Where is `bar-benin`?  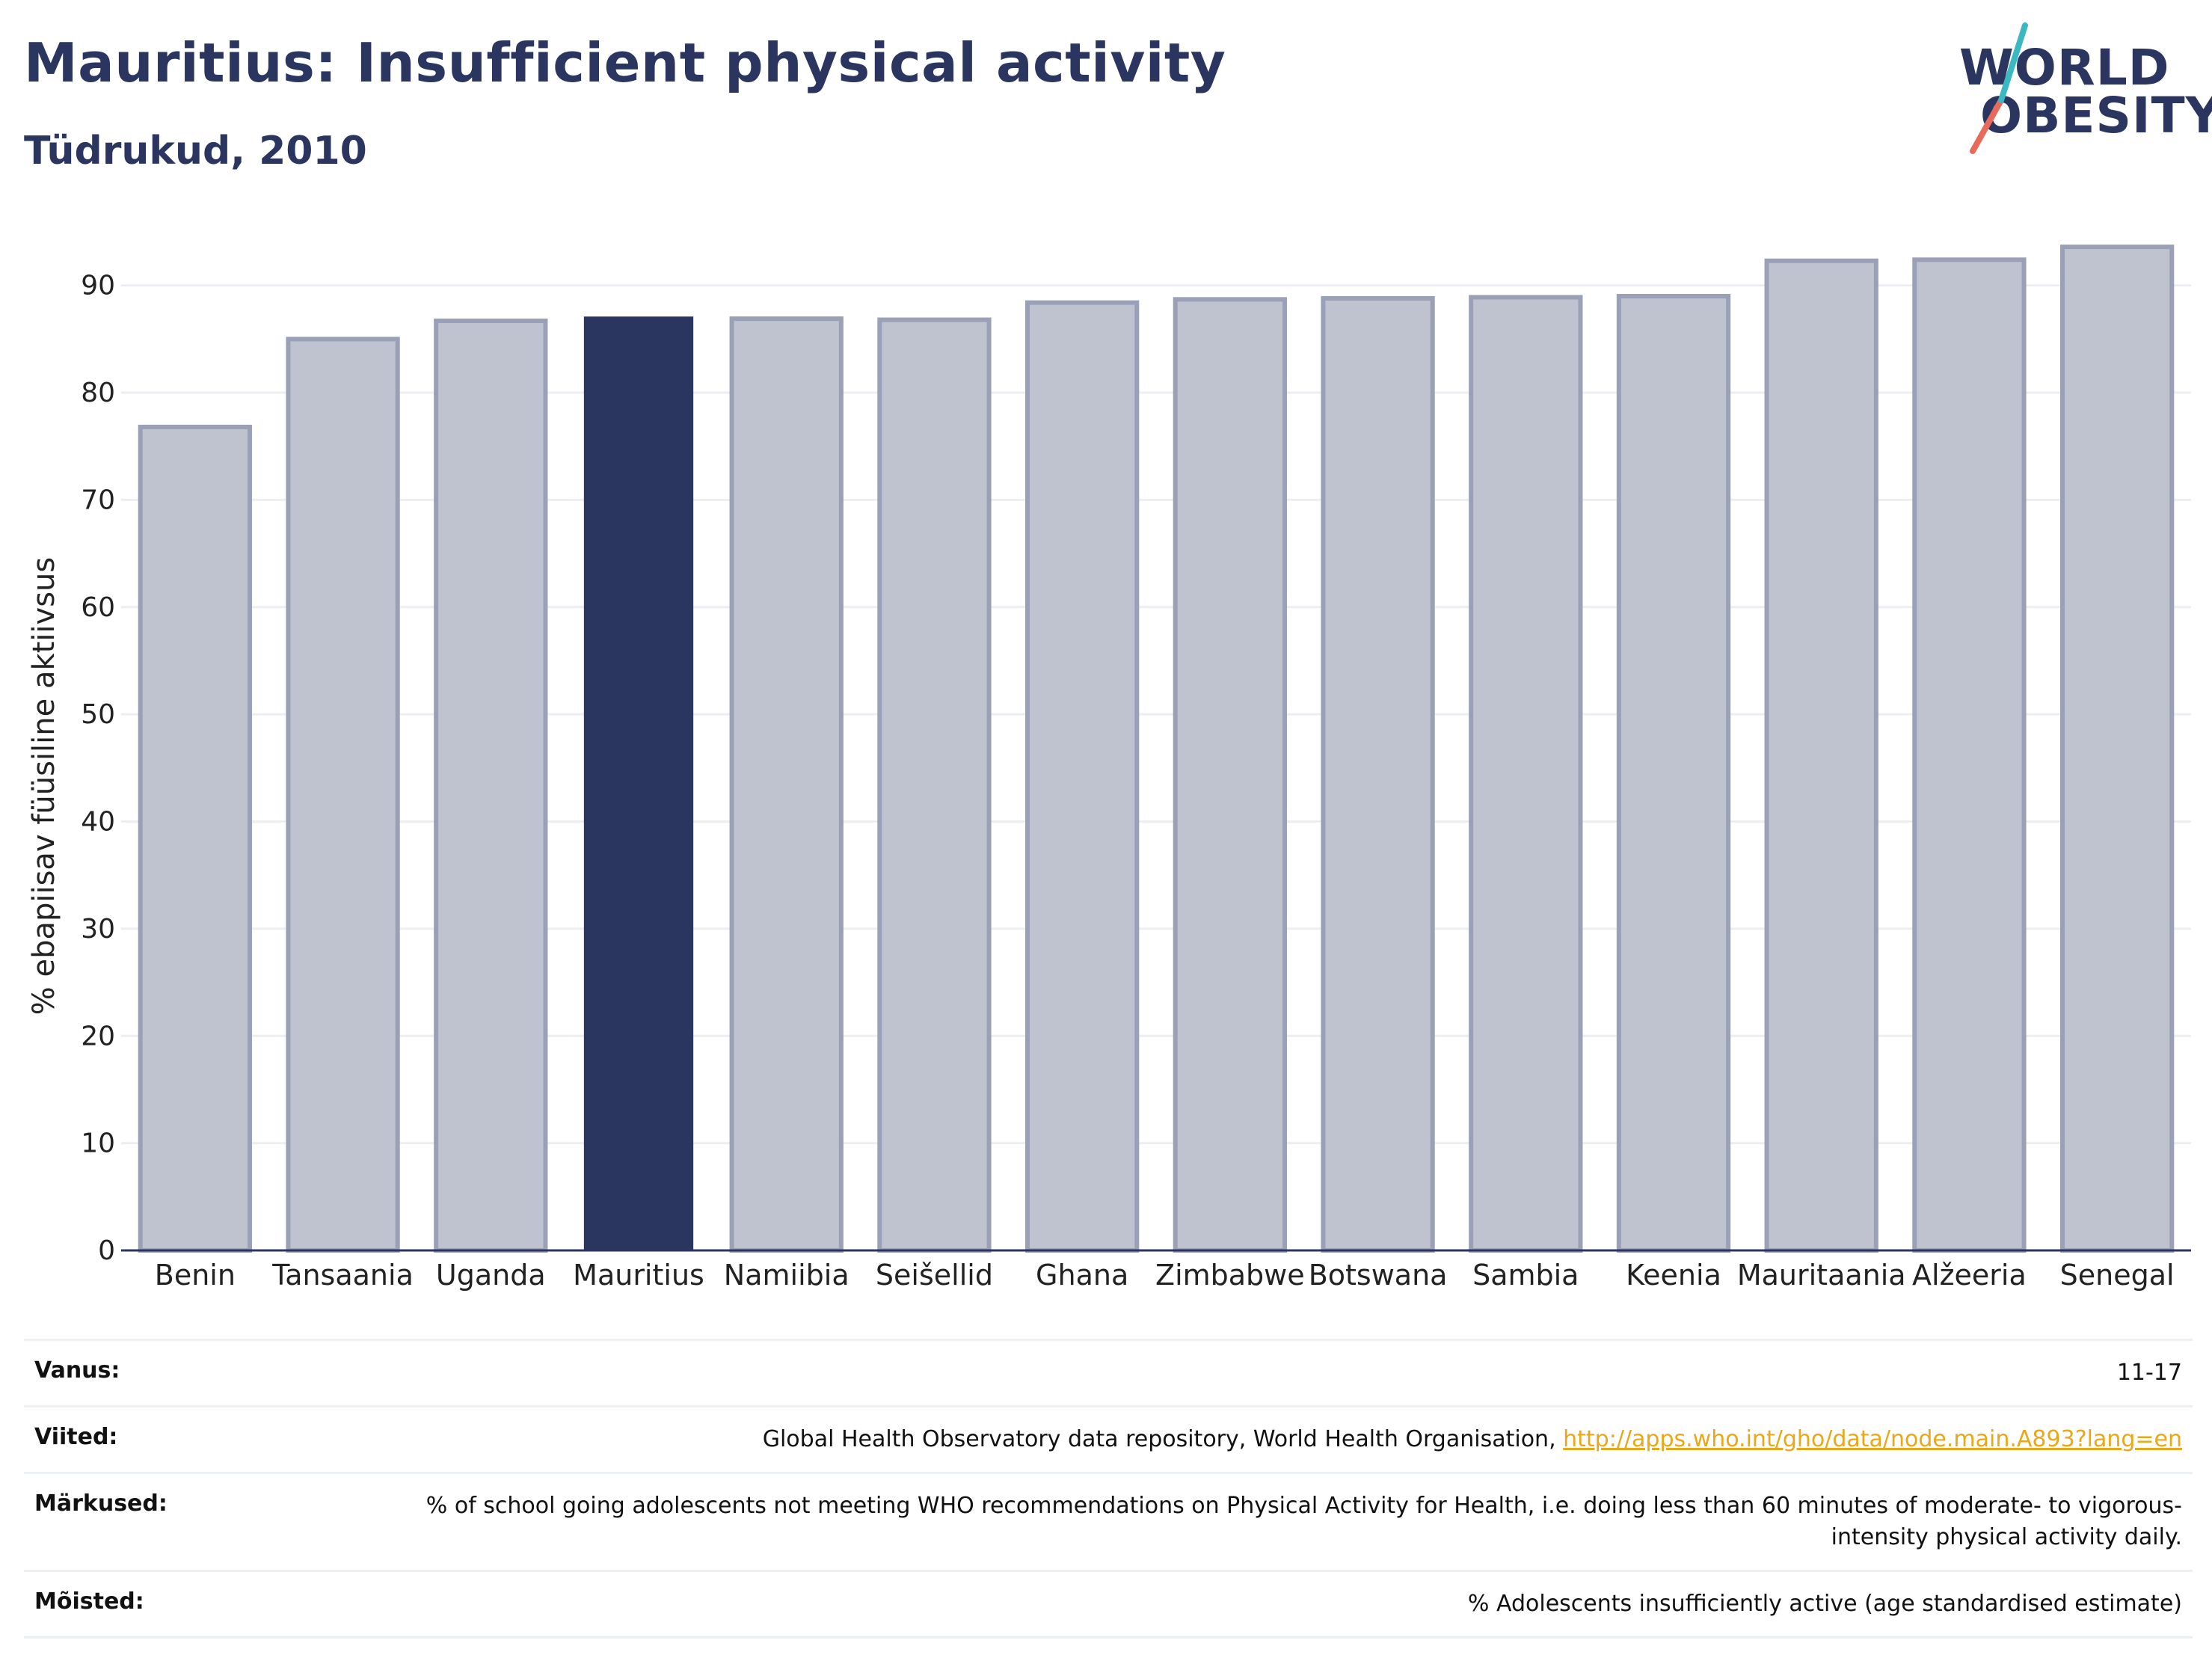
bar-benin is located at coordinates (195, 838).